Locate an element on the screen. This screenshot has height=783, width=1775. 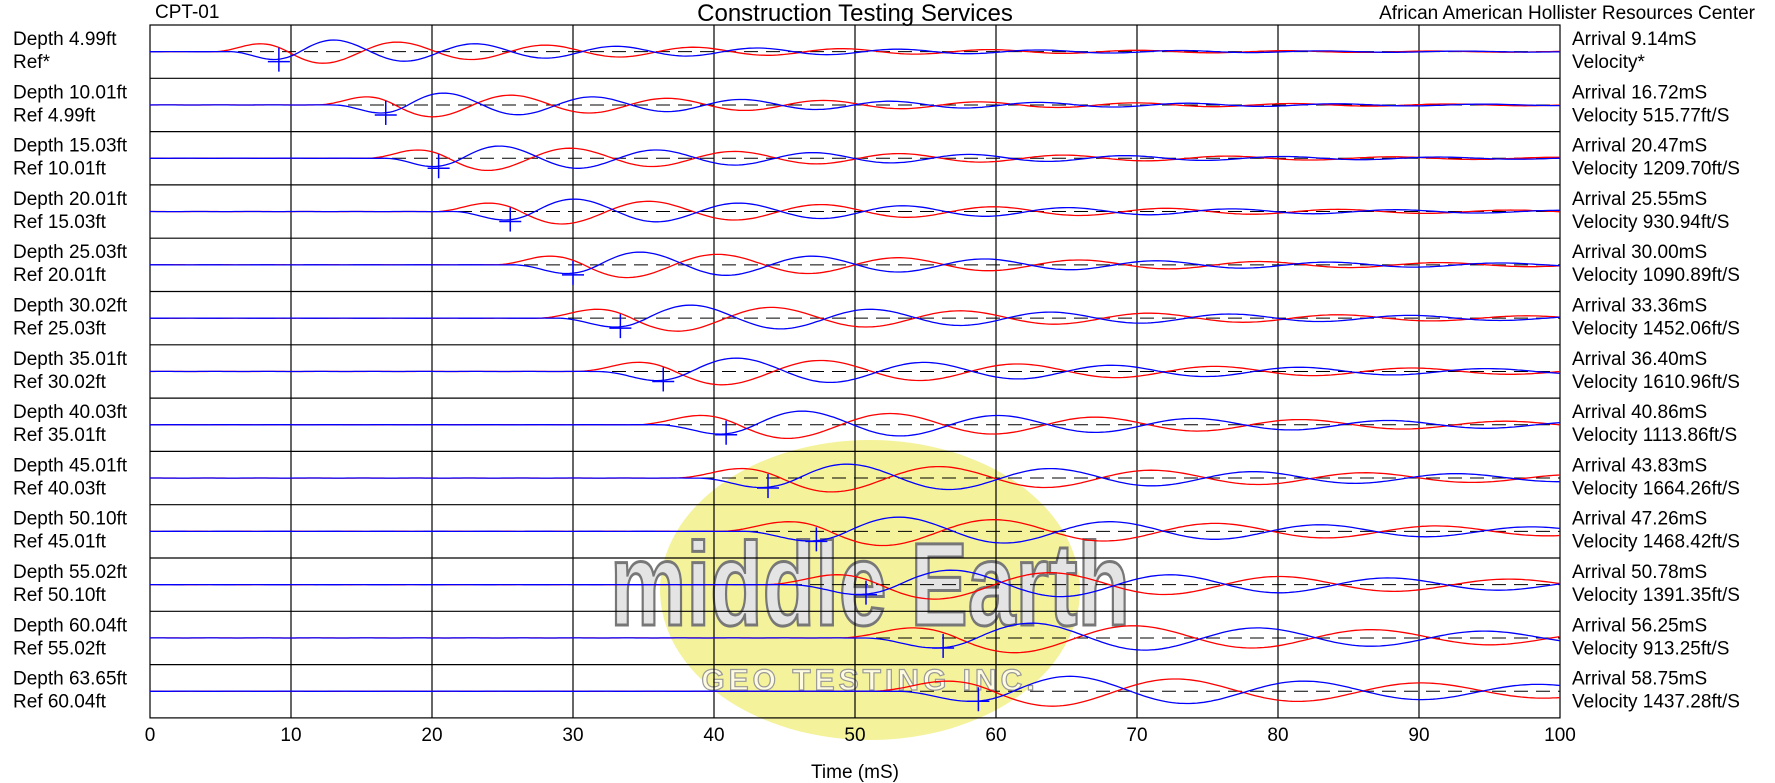
depth-label: Depth 20.01ft is located at coordinates (70, 199).